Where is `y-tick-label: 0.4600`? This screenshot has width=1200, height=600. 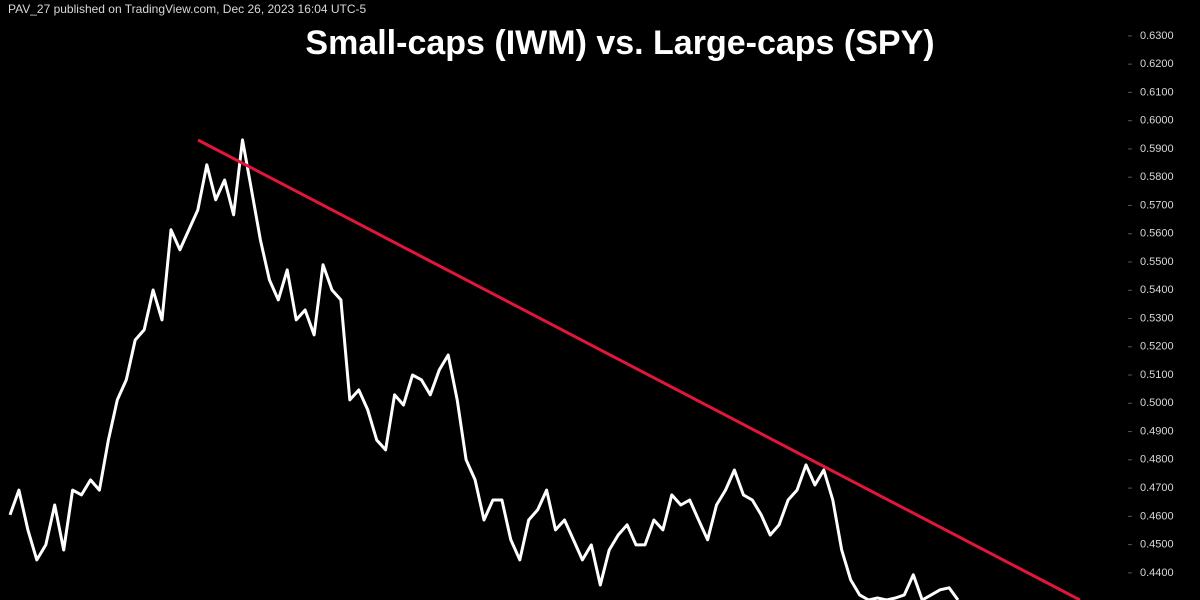 y-tick-label: 0.4600 is located at coordinates (1157, 516).